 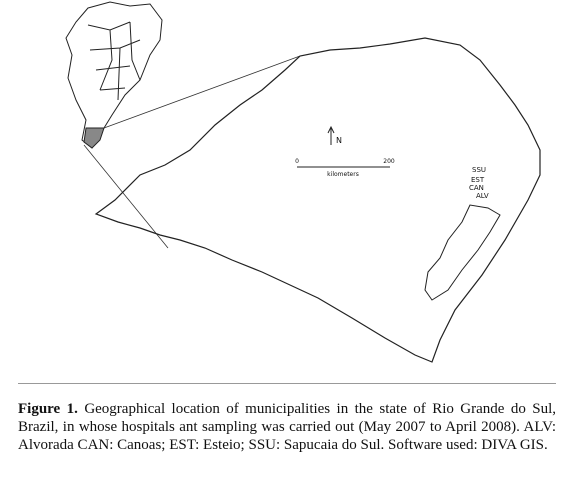 What do you see at coordinates (389, 161) in the screenshot?
I see `scale-end: 200` at bounding box center [389, 161].